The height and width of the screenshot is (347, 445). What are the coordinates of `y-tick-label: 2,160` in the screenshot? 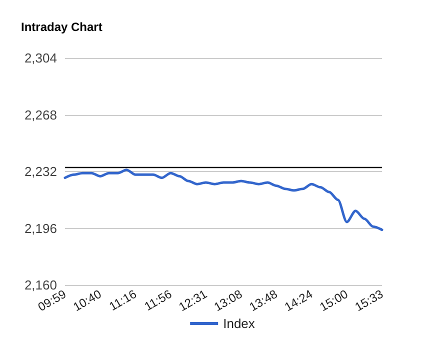 It's located at (40, 285).